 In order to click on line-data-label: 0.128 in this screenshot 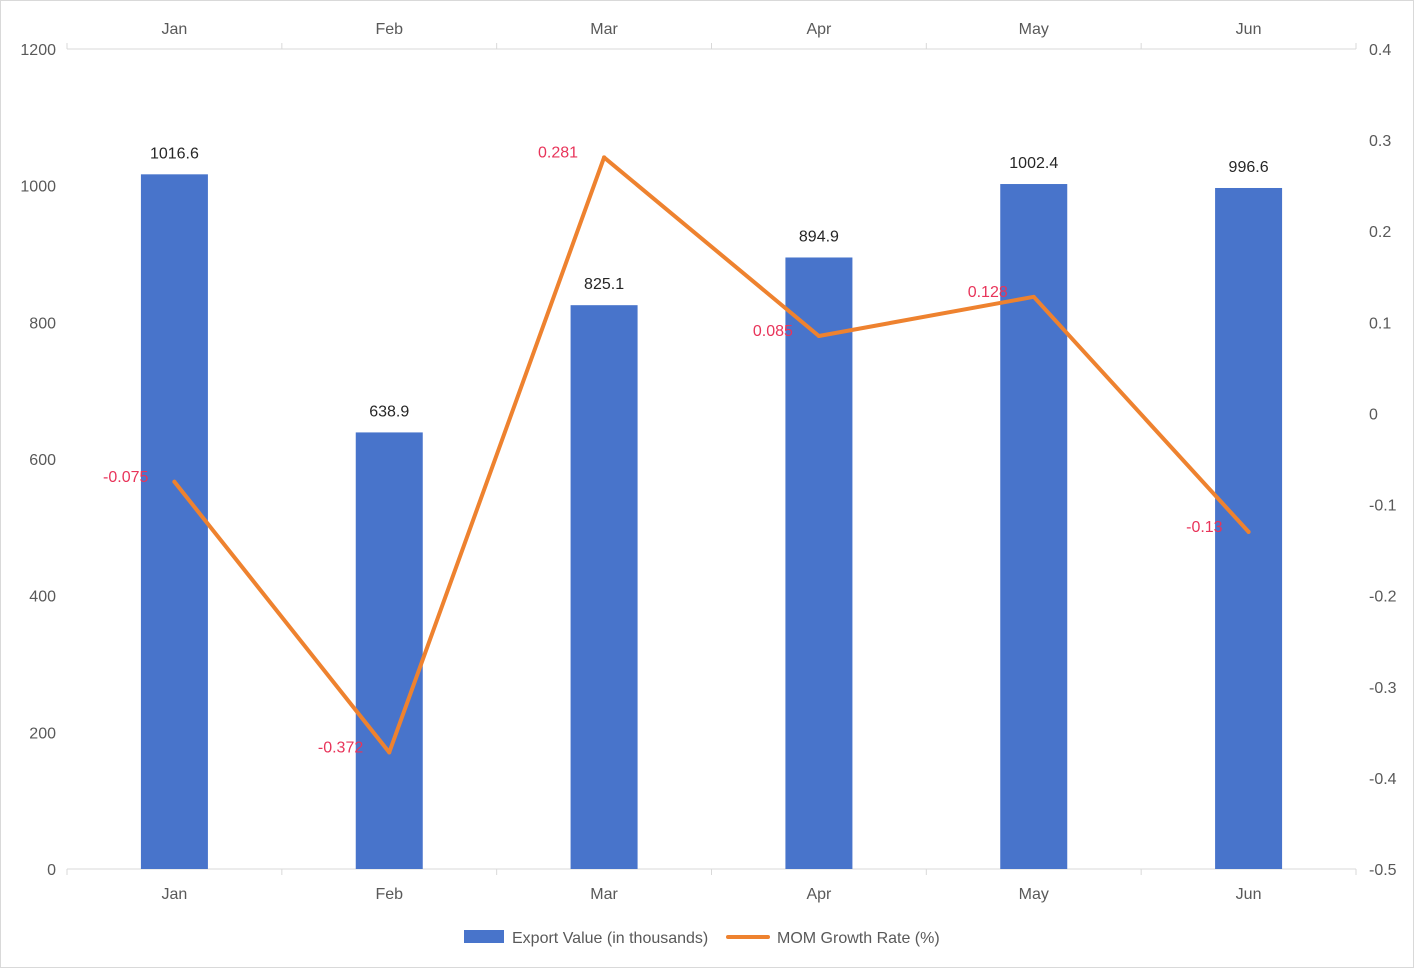, I will do `click(988, 292)`.